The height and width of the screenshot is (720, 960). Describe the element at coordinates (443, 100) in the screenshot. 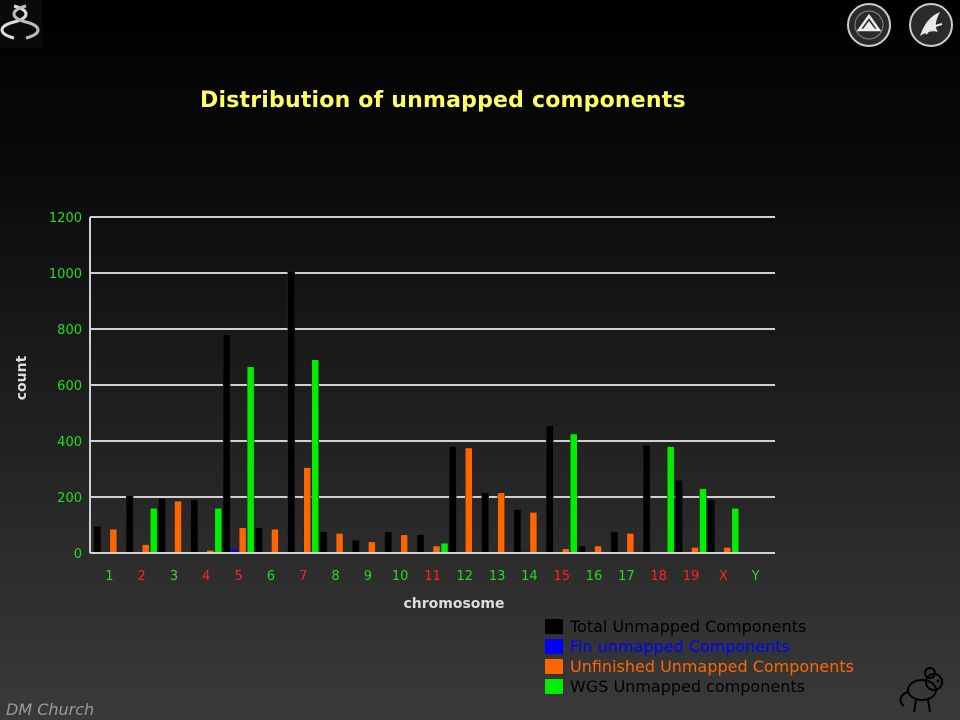

I see `chart-title: Distribution of unmapped components` at that location.